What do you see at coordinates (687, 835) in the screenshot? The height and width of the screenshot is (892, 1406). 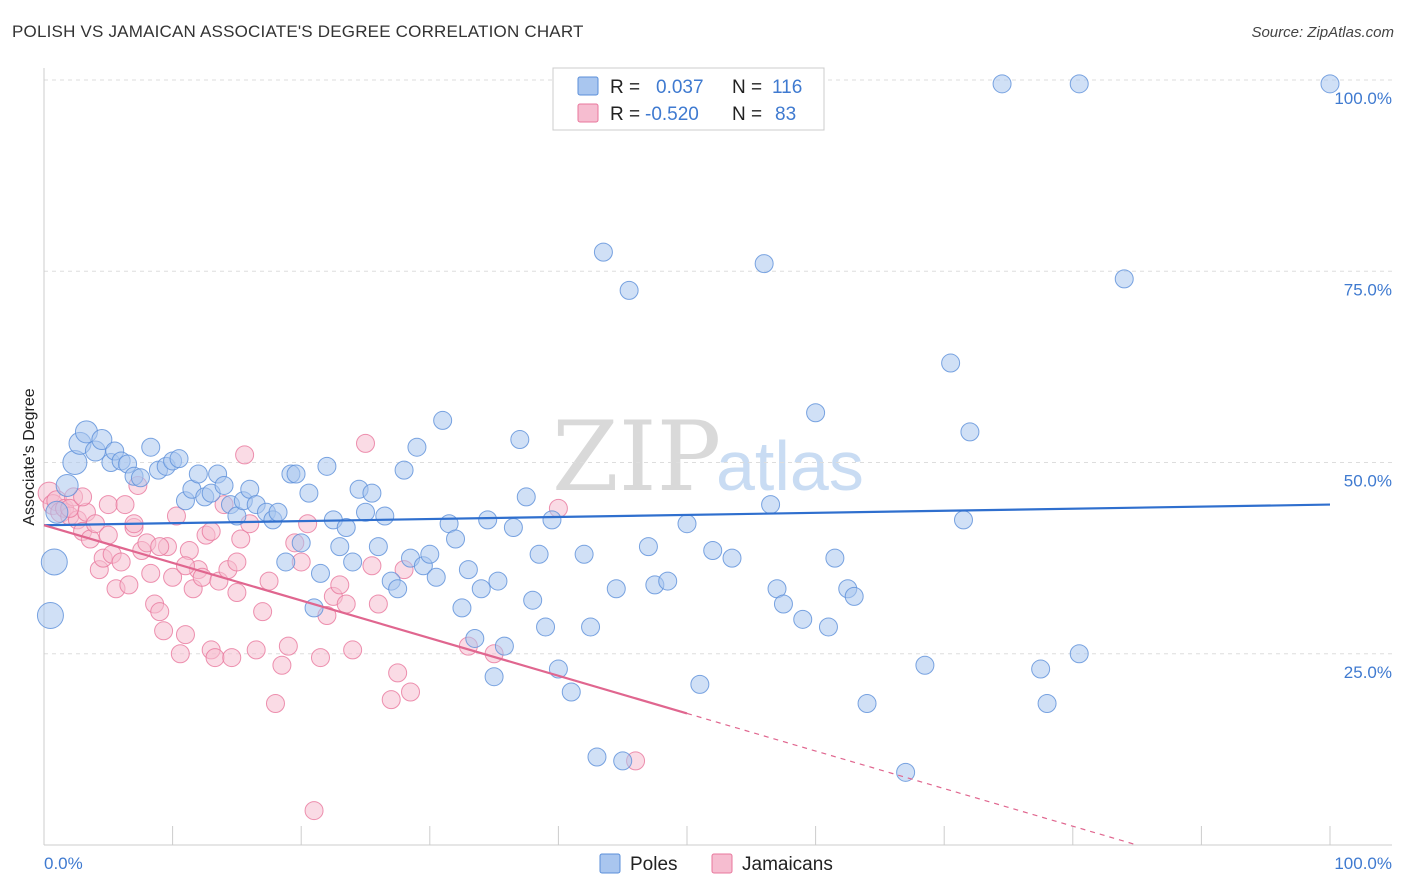 I see `x-axis-ticks` at bounding box center [687, 835].